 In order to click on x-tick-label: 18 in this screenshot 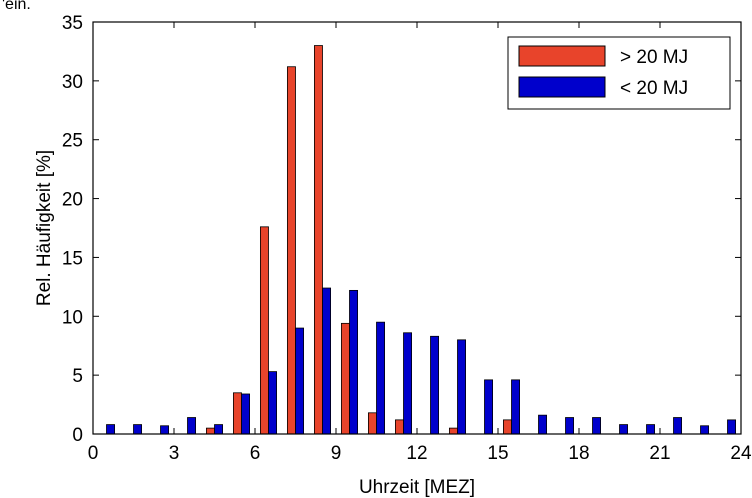, I will do `click(578, 453)`.